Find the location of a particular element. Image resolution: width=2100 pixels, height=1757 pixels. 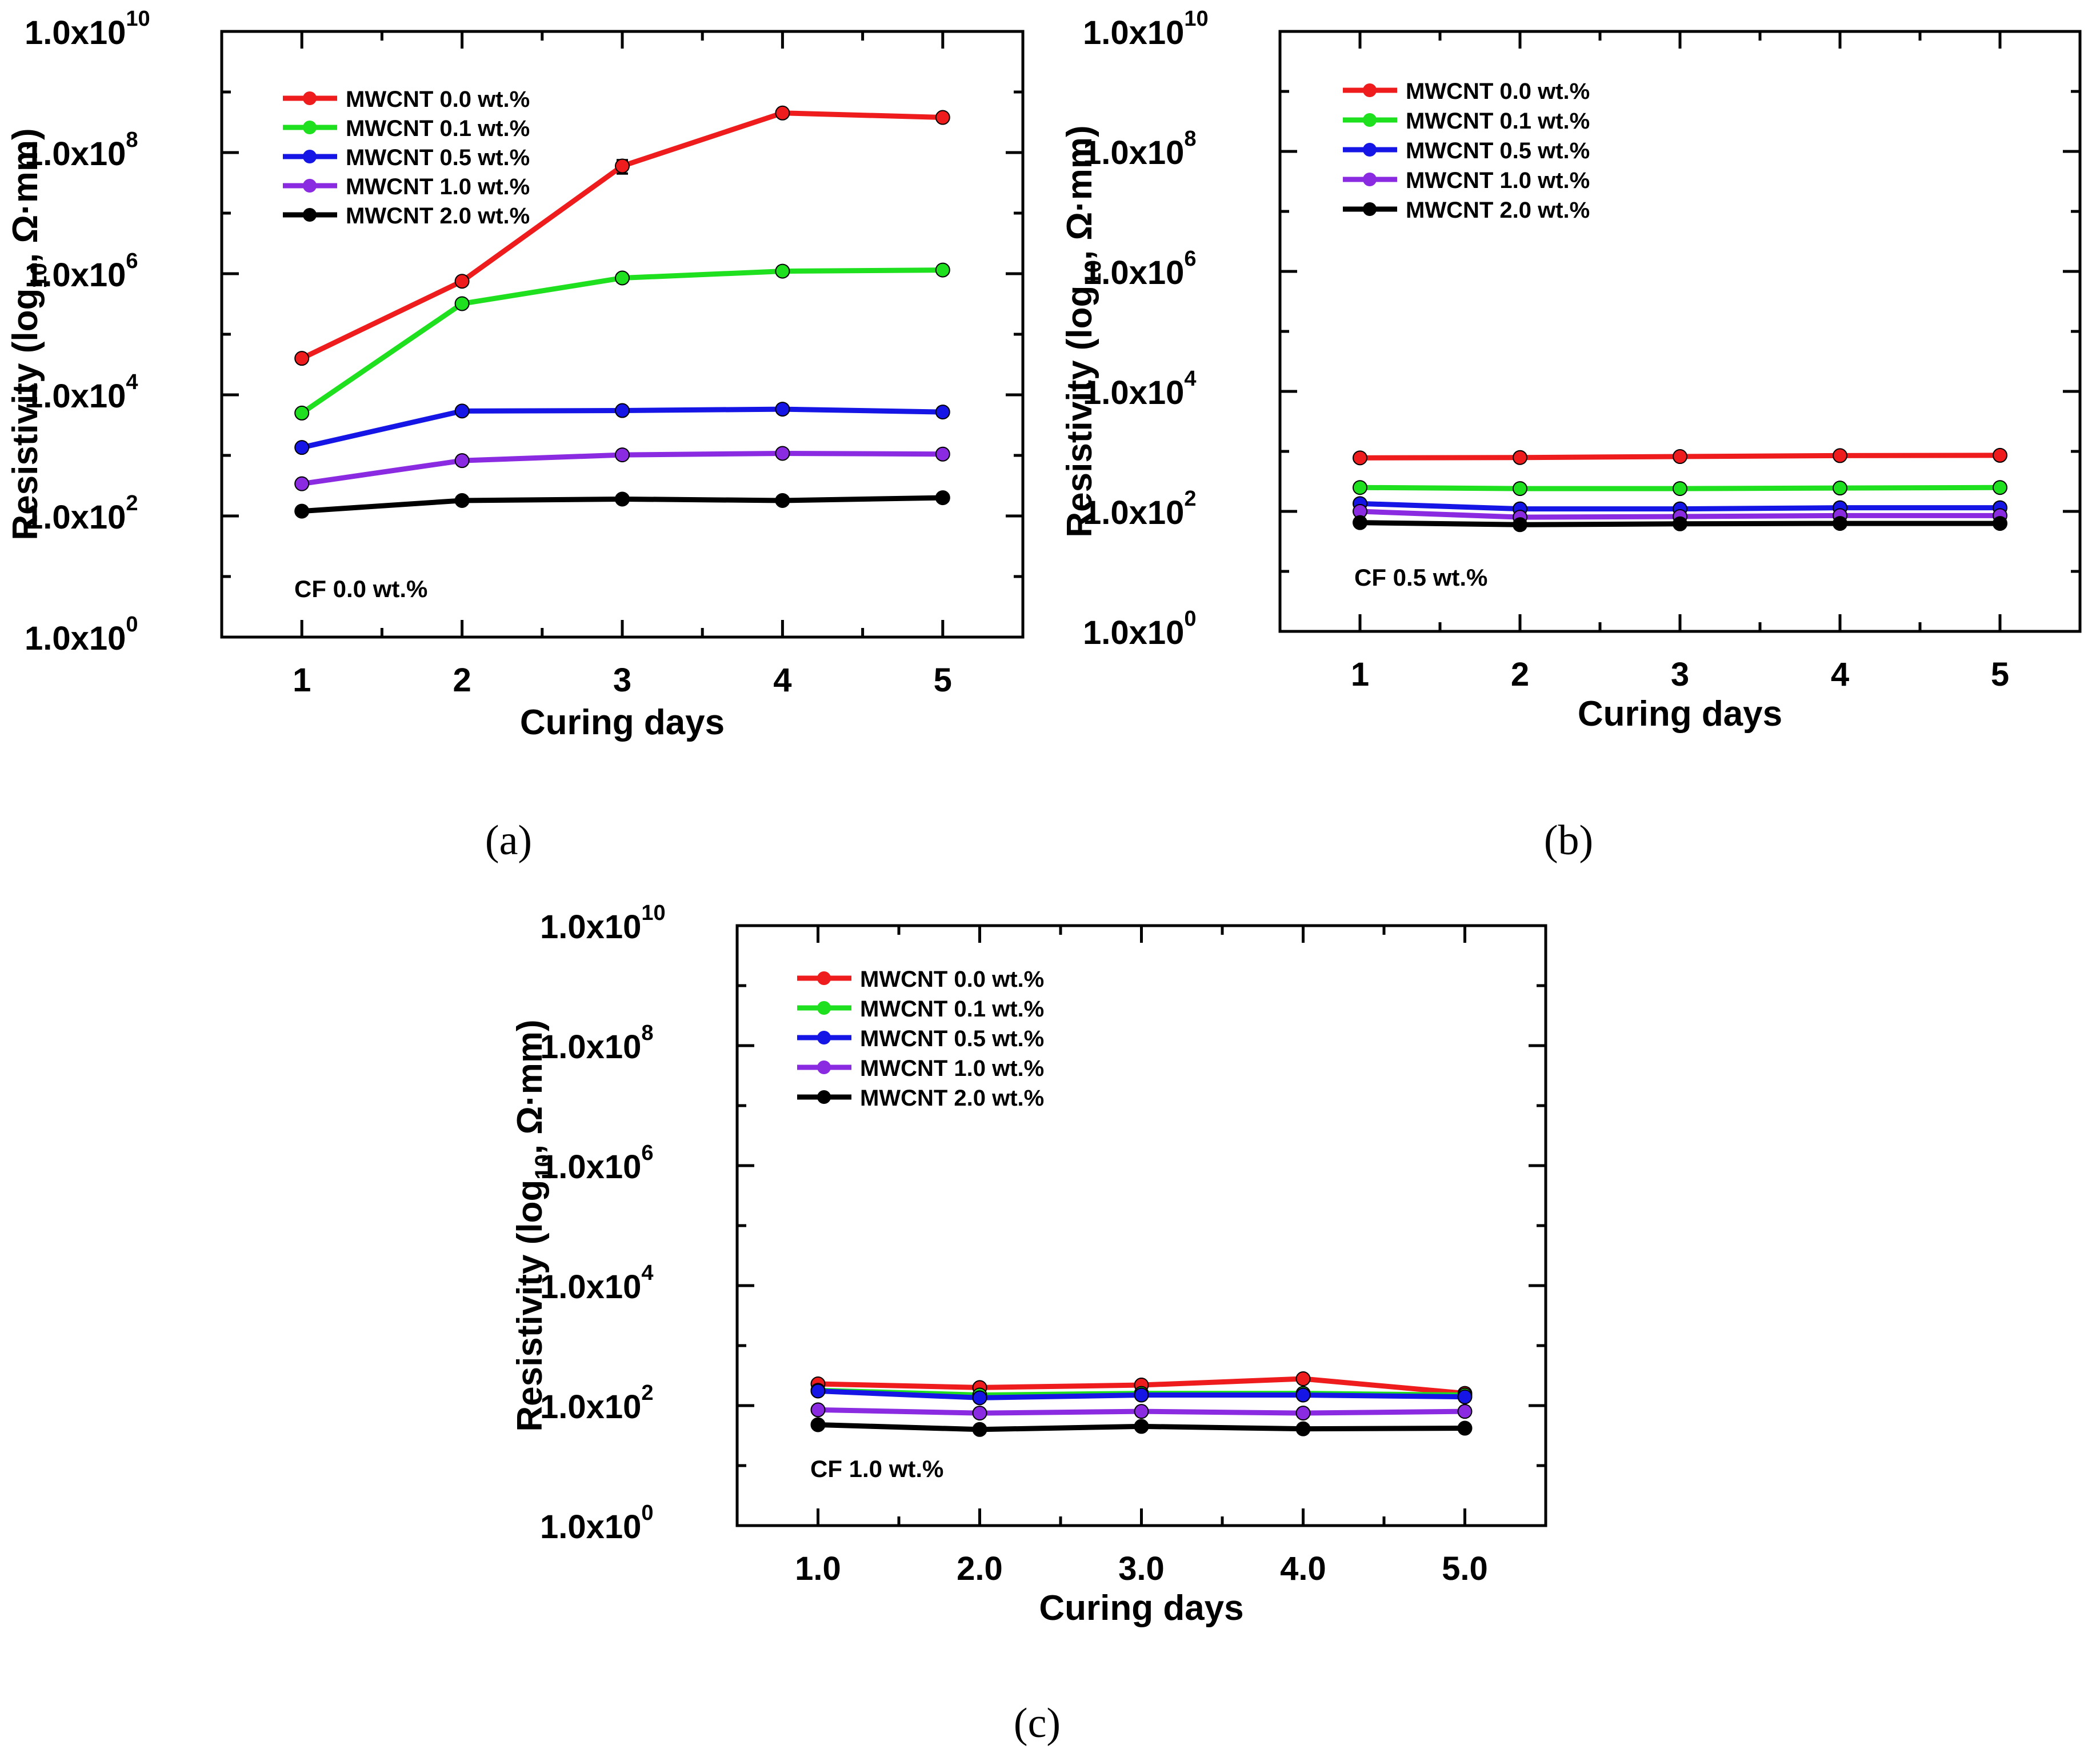

legend-label: MWCNT 1.0 wt.% is located at coordinates (952, 1069).